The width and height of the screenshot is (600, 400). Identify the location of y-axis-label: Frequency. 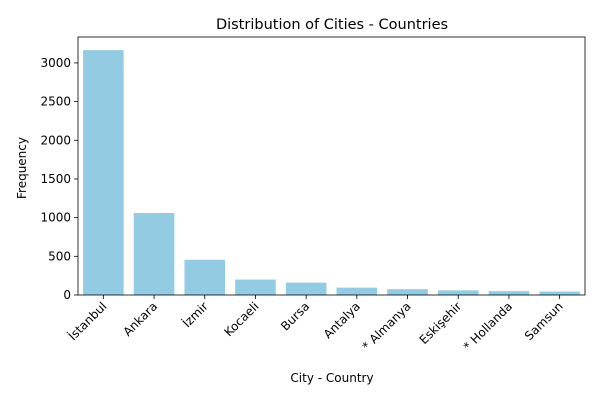
(22, 168).